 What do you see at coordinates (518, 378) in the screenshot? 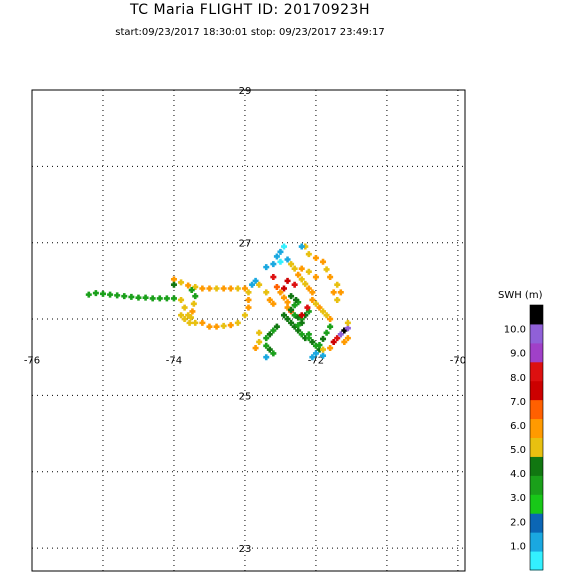
I see `colorbar-tick-label: 8.0` at bounding box center [518, 378].